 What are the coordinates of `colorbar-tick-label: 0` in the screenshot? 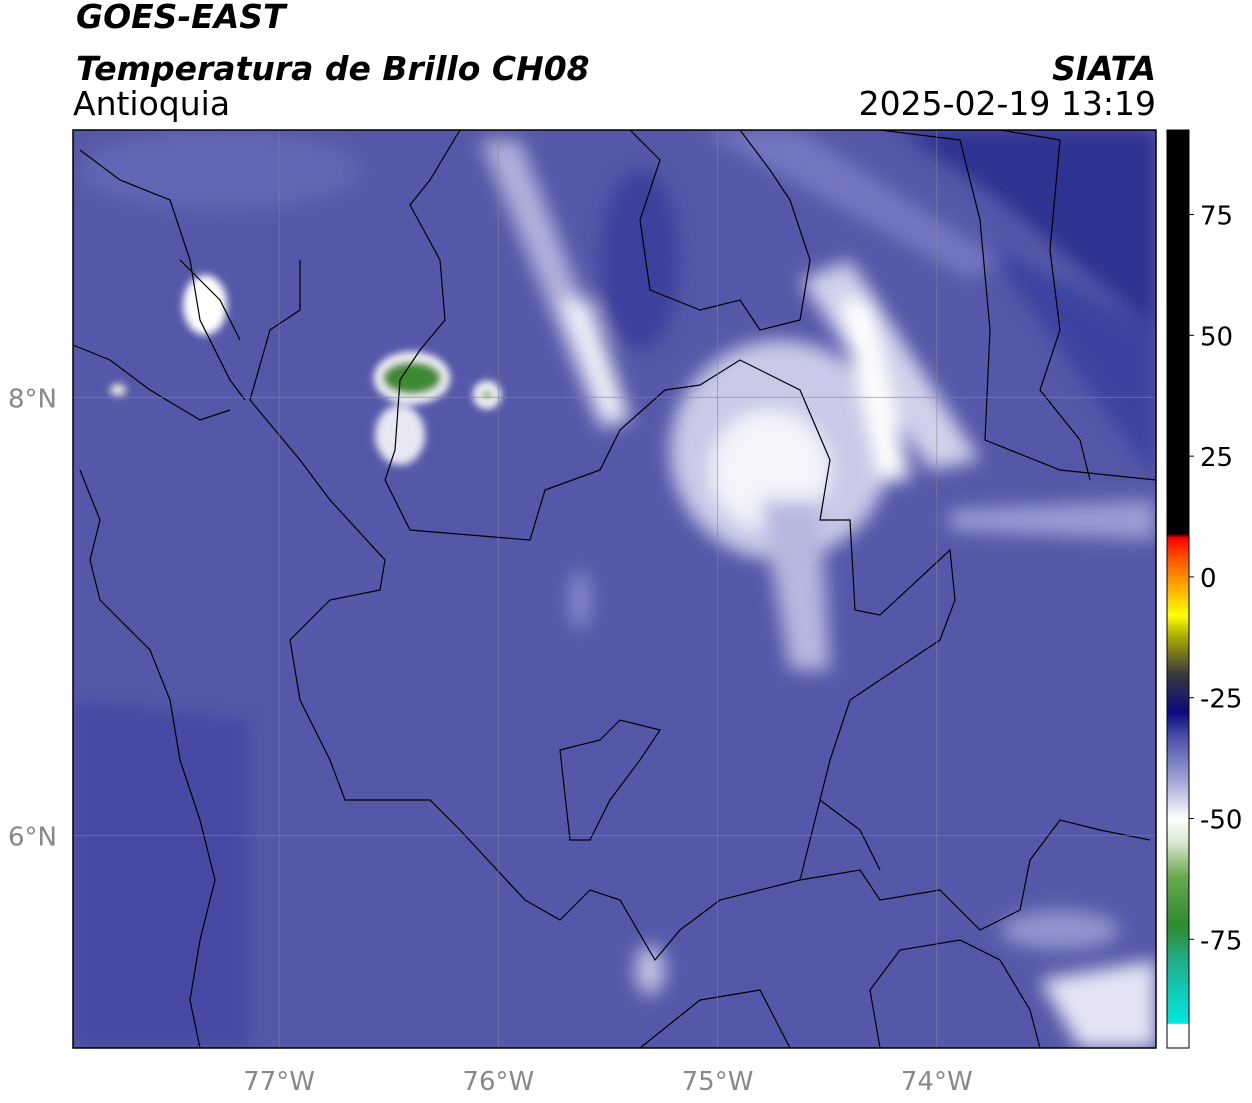 It's located at (1208, 579).